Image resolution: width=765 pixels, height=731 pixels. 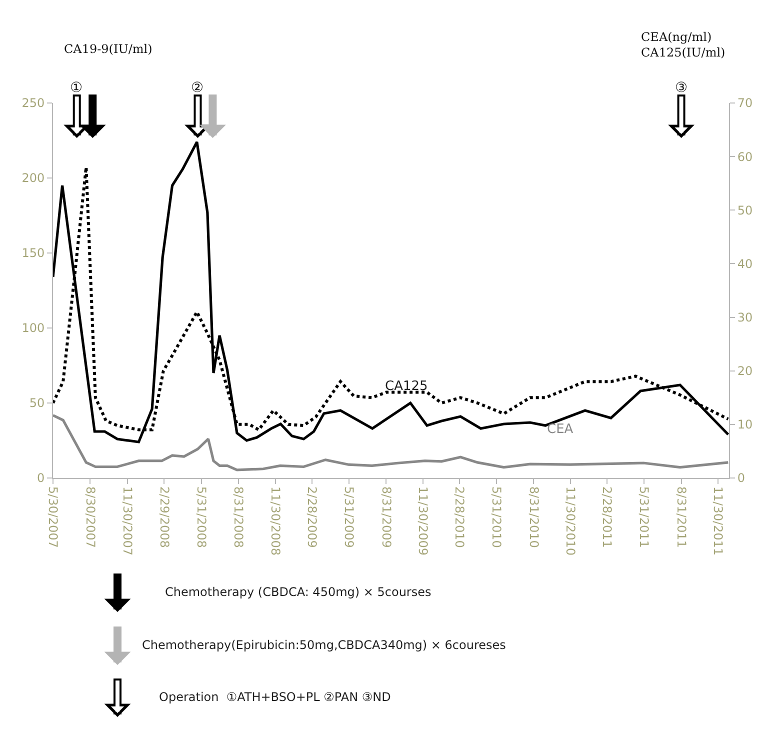 I want to click on series-label: CA125, so click(x=406, y=386).